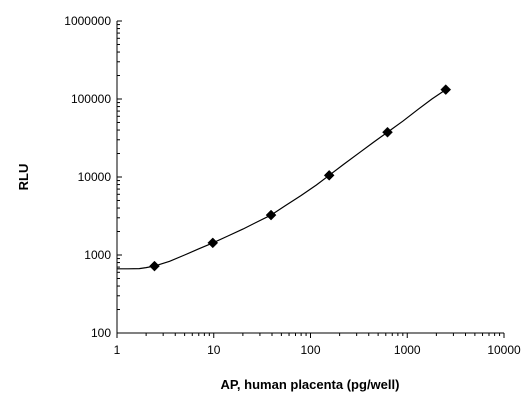 This screenshot has width=527, height=398. I want to click on x-tick-label: 10, so click(214, 350).